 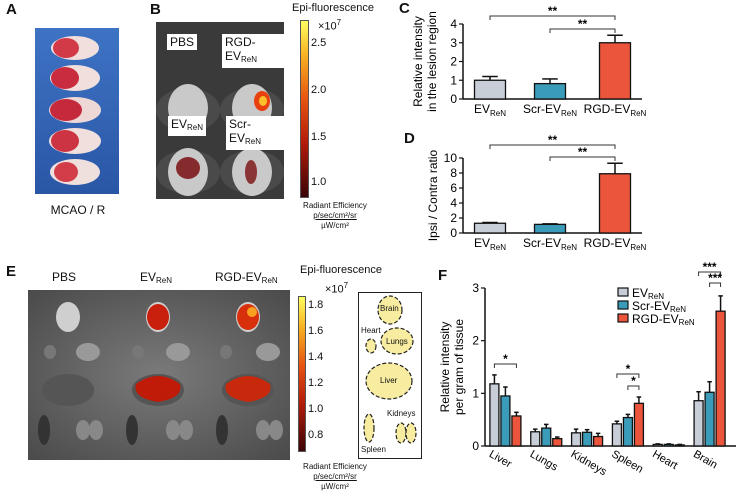 I want to click on colorbar-title-e: Epi-fluorescence, so click(x=341, y=270).